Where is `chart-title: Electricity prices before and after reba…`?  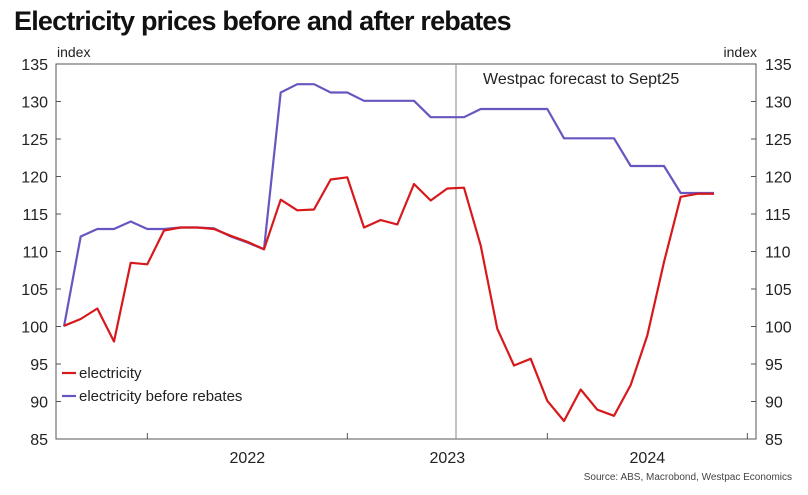 chart-title: Electricity prices before and after reba… is located at coordinates (263, 21).